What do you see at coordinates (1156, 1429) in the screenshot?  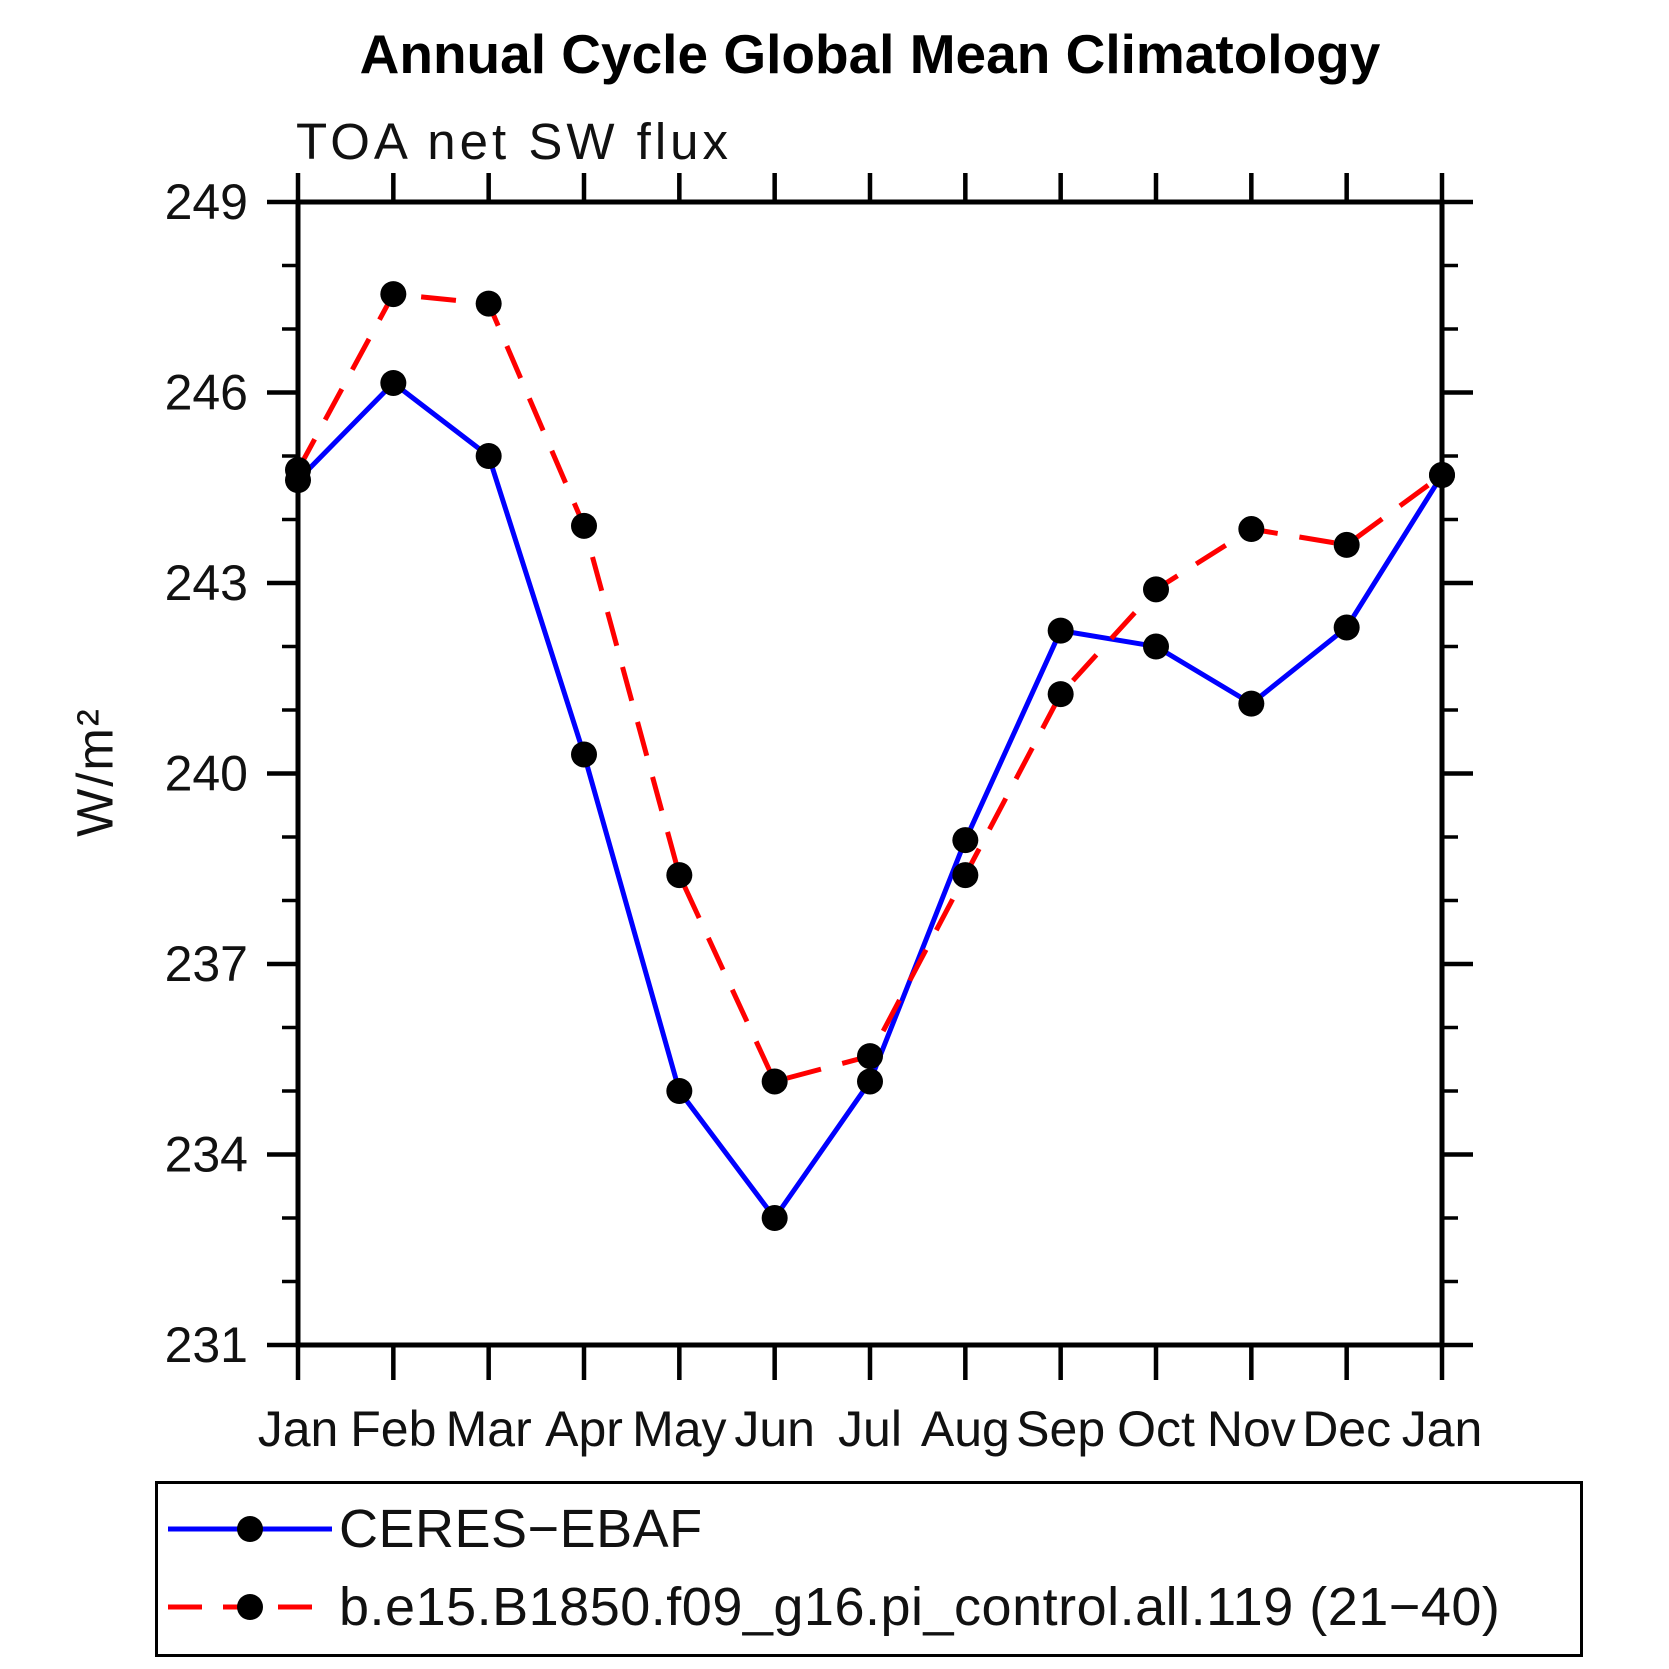 I see `x-tick-label: Oct` at bounding box center [1156, 1429].